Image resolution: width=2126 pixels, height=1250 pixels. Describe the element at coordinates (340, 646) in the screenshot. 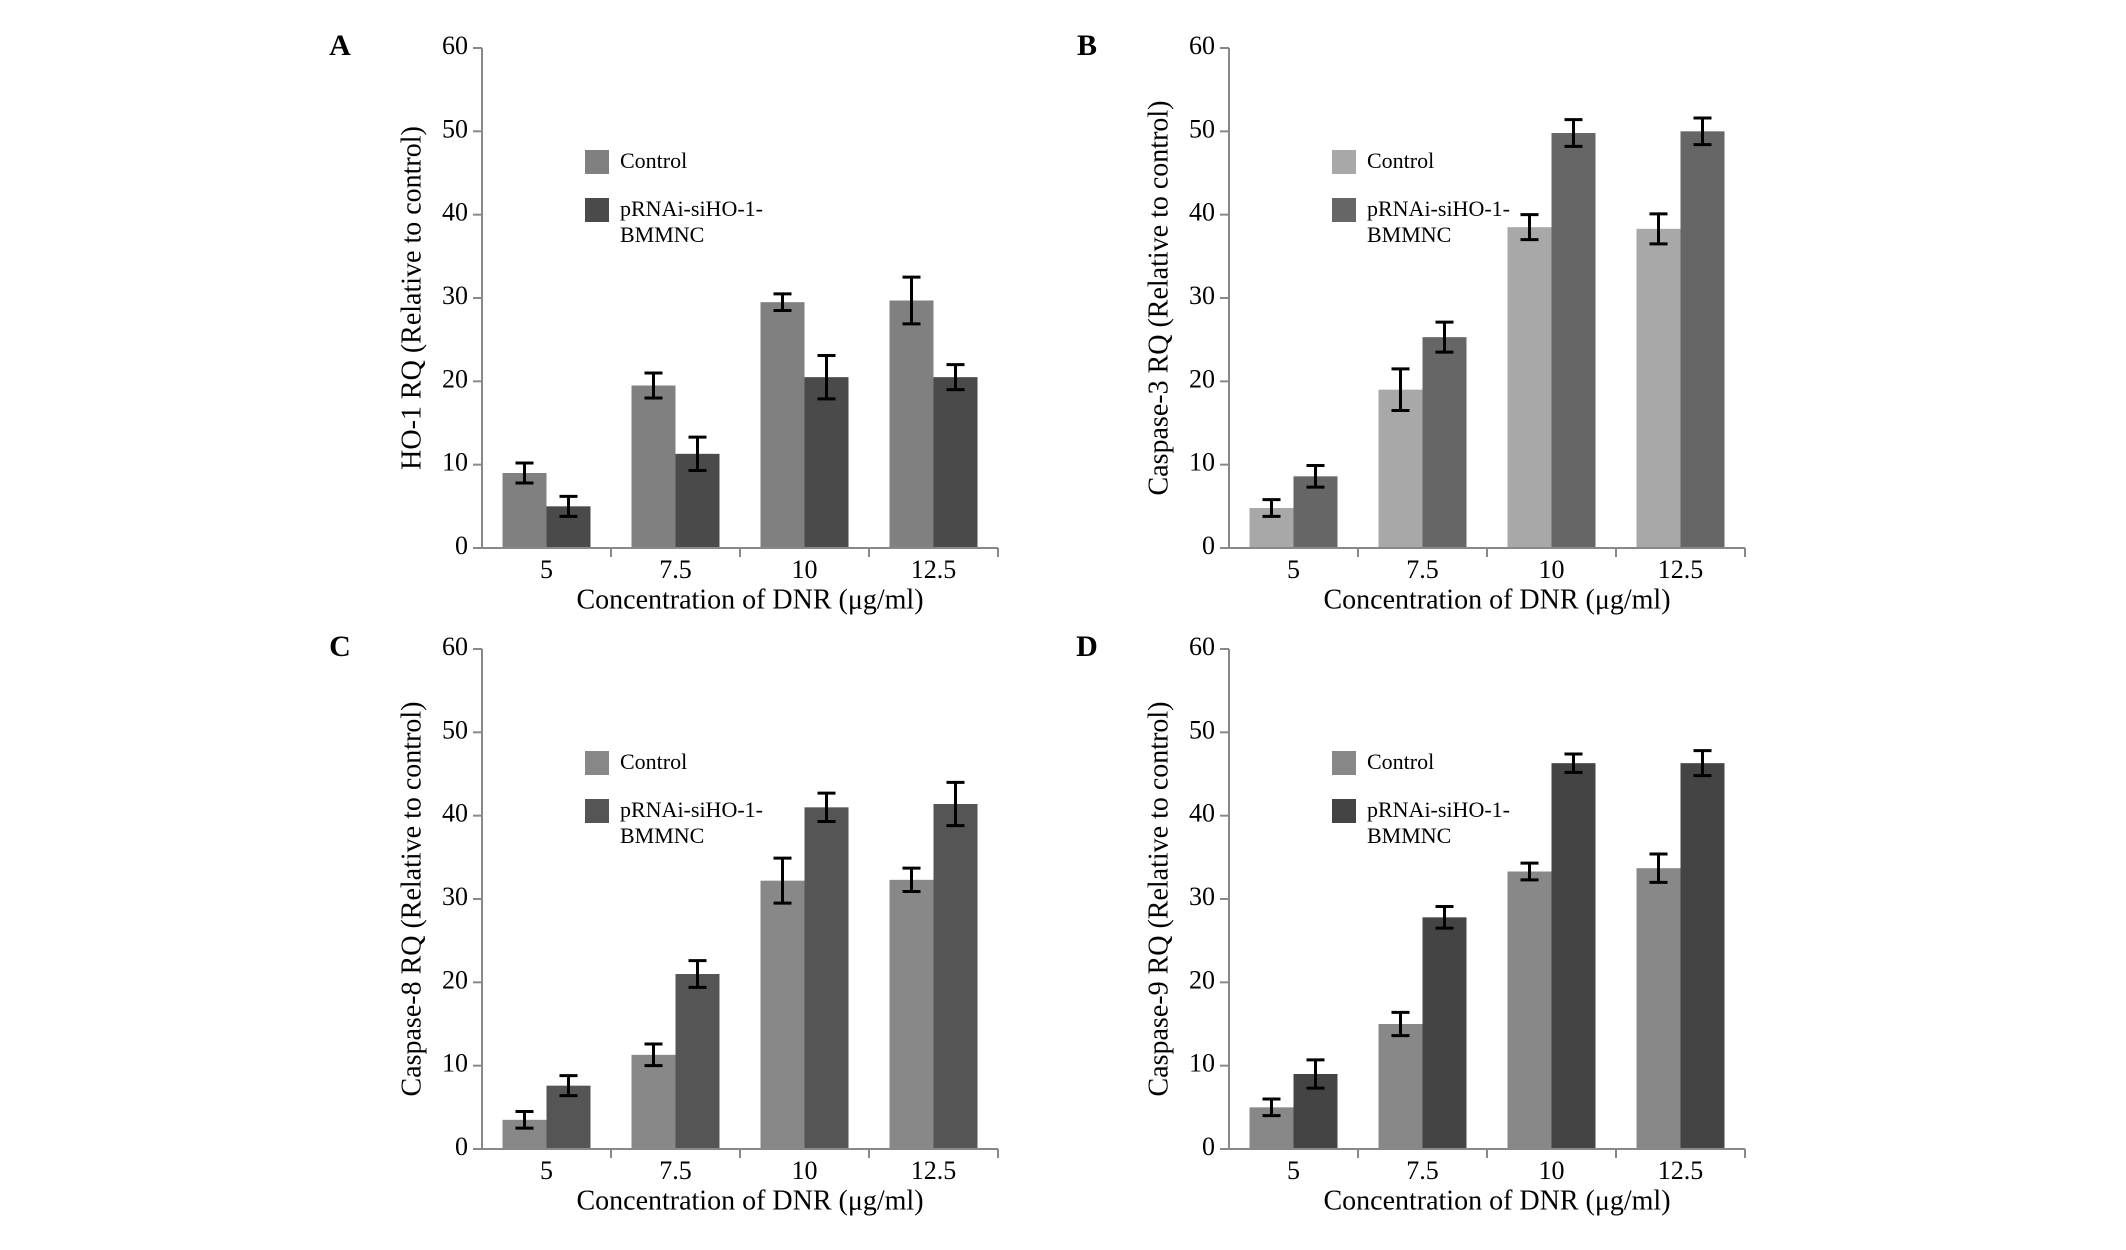

I see `panel-label: C` at that location.